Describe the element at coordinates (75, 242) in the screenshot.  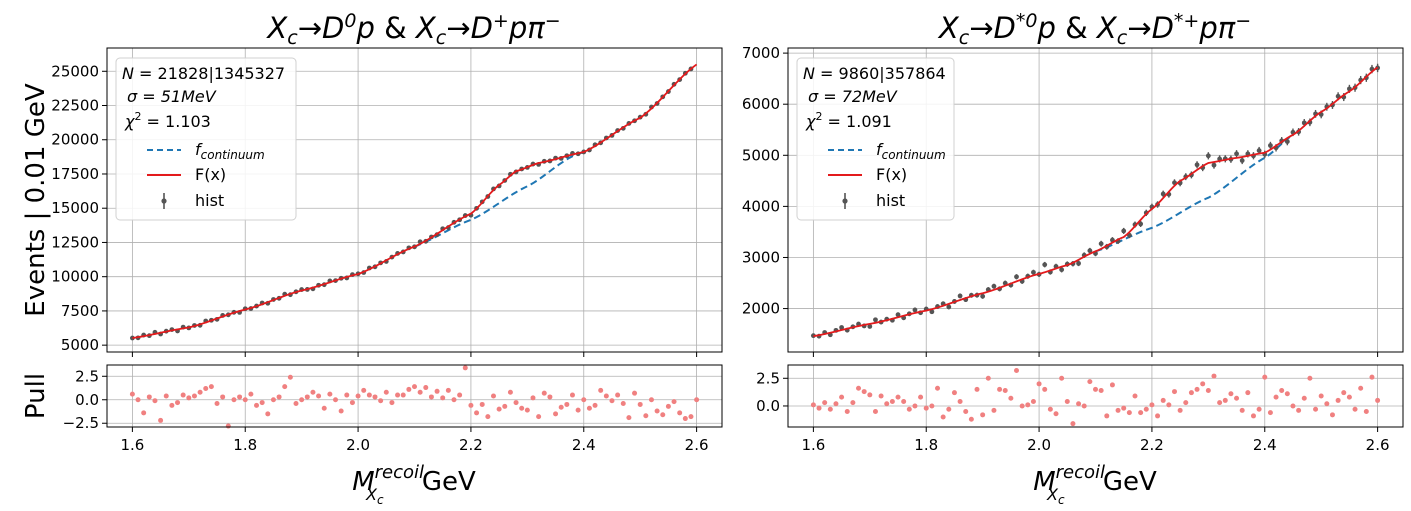
I see `y-tick-label: 12500` at that location.